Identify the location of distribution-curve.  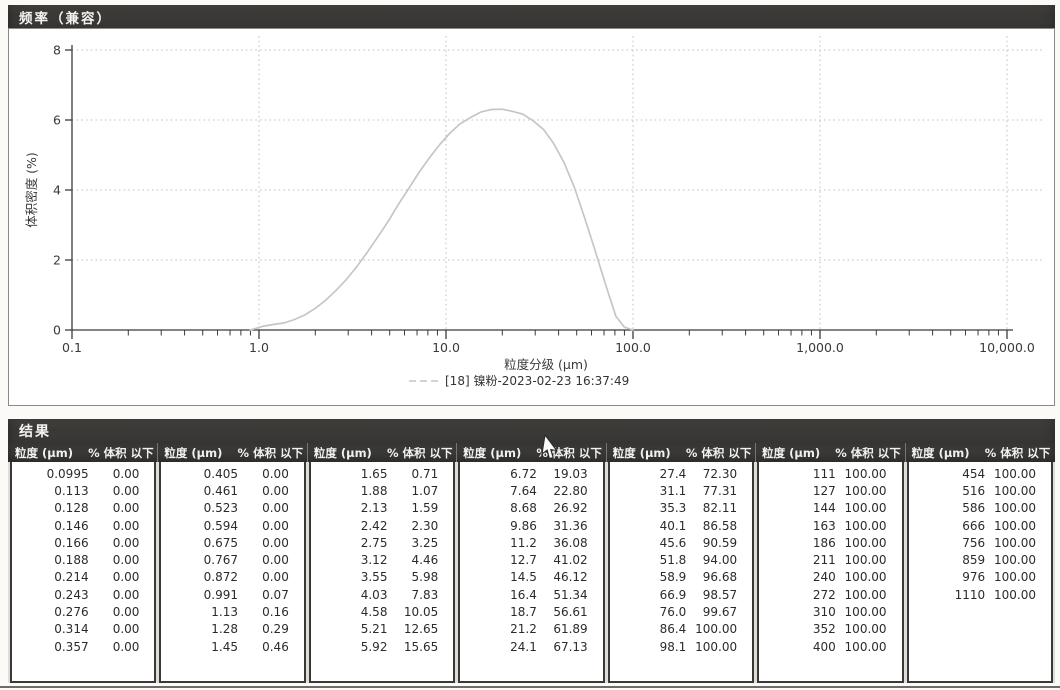
(441, 219).